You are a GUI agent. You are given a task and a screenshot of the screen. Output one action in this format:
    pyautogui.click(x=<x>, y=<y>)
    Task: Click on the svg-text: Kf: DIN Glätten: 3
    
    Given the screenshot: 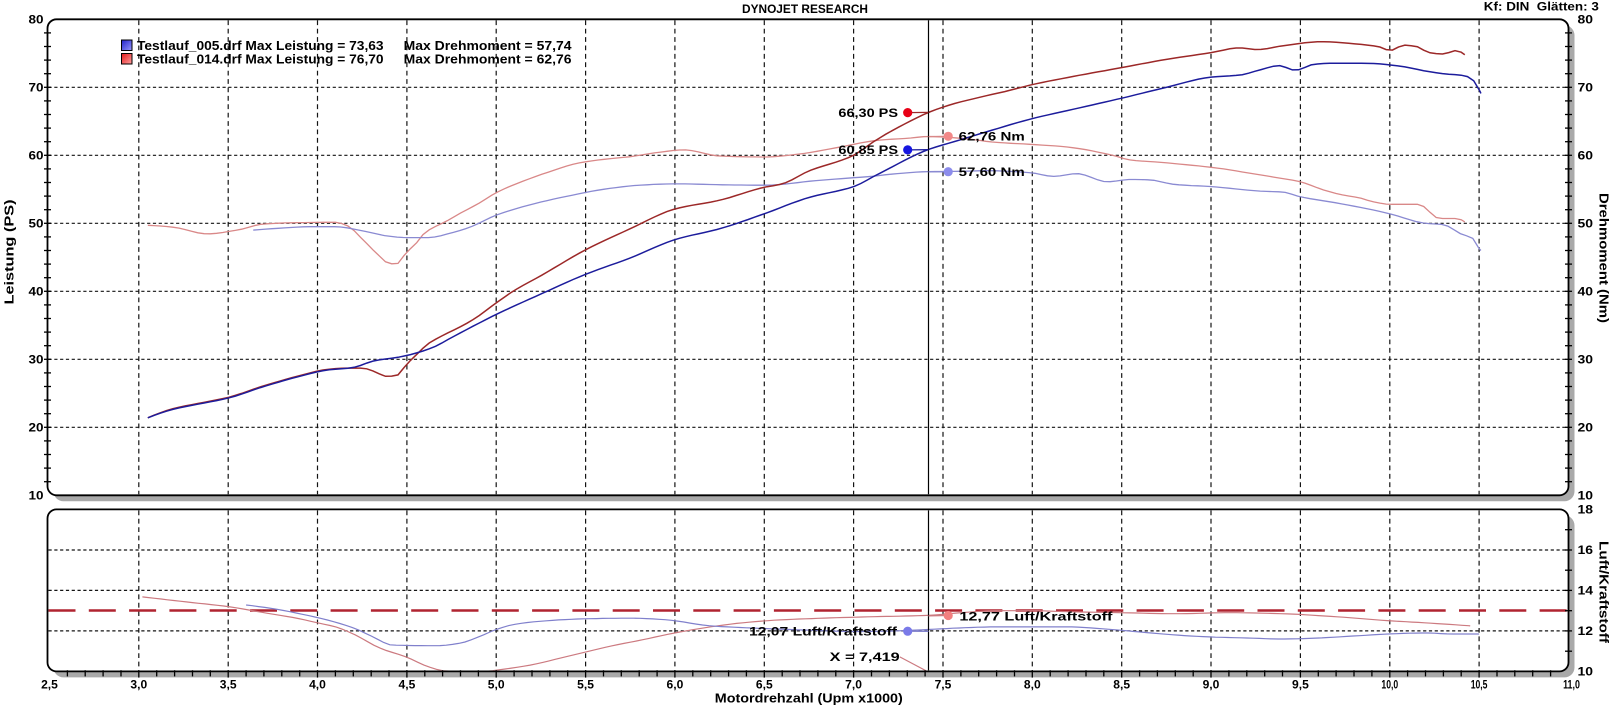 What is the action you would take?
    pyautogui.click(x=1541, y=7)
    